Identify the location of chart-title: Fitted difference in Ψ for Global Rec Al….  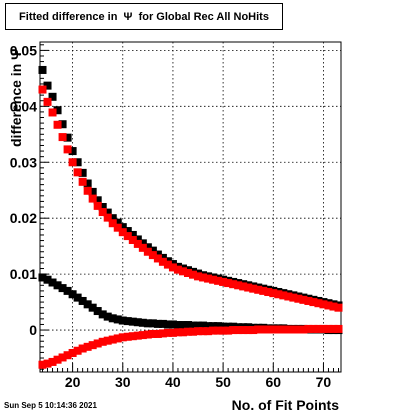
(144, 16).